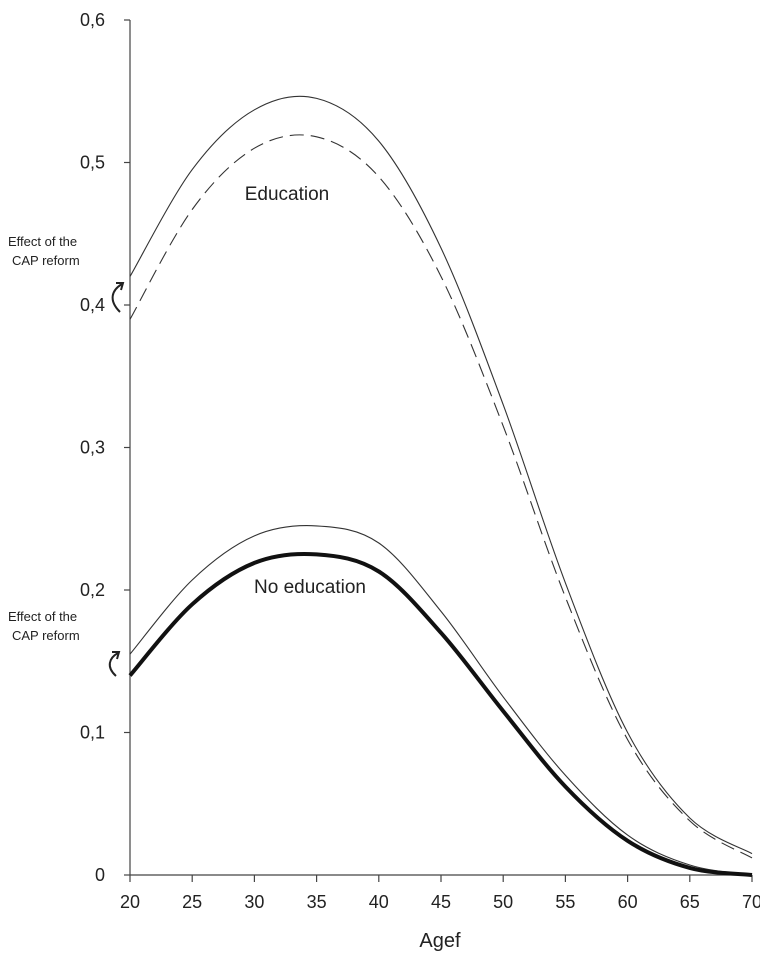 The width and height of the screenshot is (760, 956). Describe the element at coordinates (379, 902) in the screenshot. I see `x-tick-label: 40` at that location.